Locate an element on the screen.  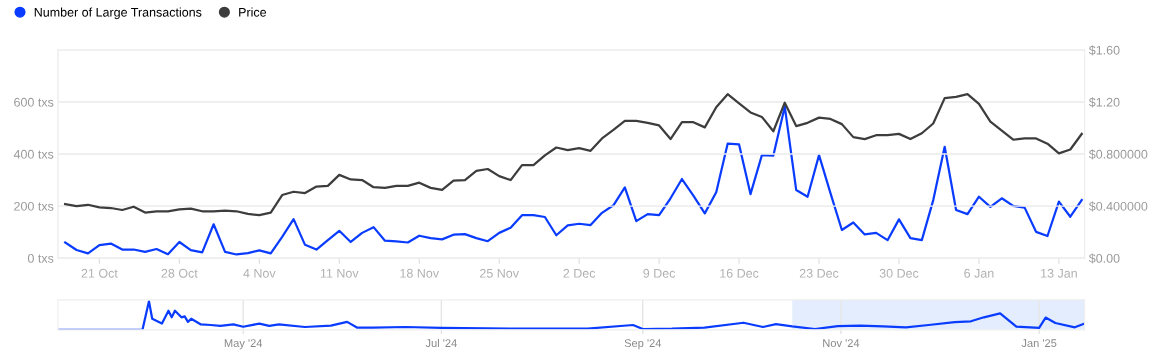
x-tick-label: Nov '24 is located at coordinates (841, 343).